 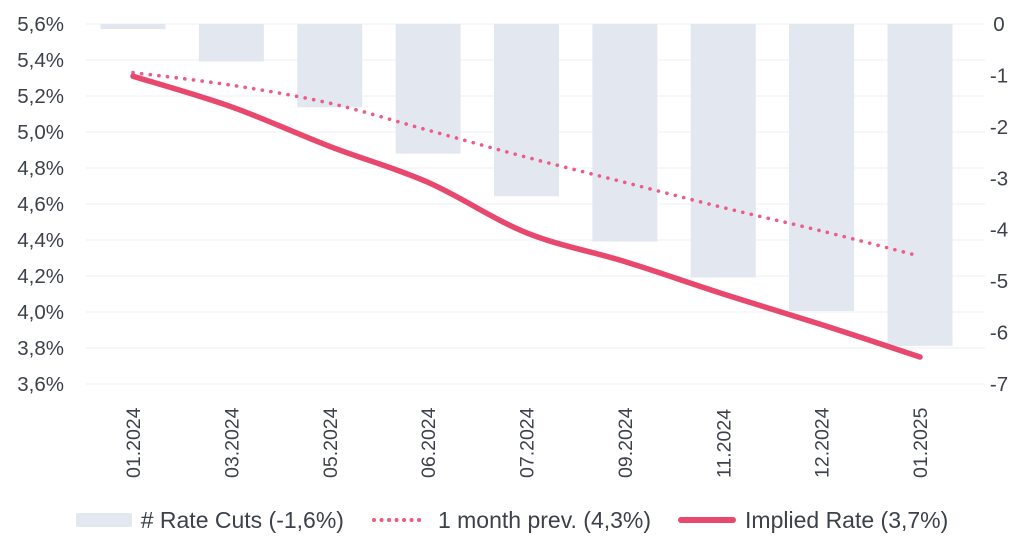 What do you see at coordinates (847, 519) in the screenshot?
I see `legend-label-implied: Implied Rate (3,7%)` at bounding box center [847, 519].